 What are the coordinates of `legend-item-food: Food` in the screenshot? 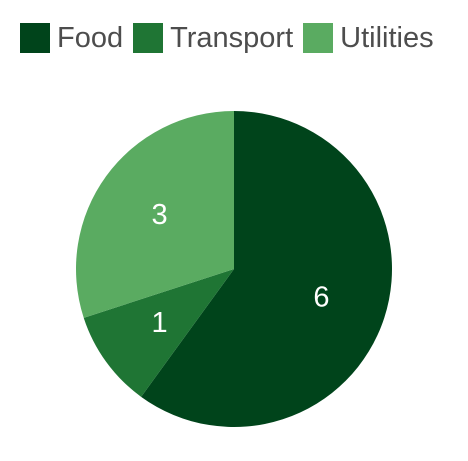 It's located at (71, 38).